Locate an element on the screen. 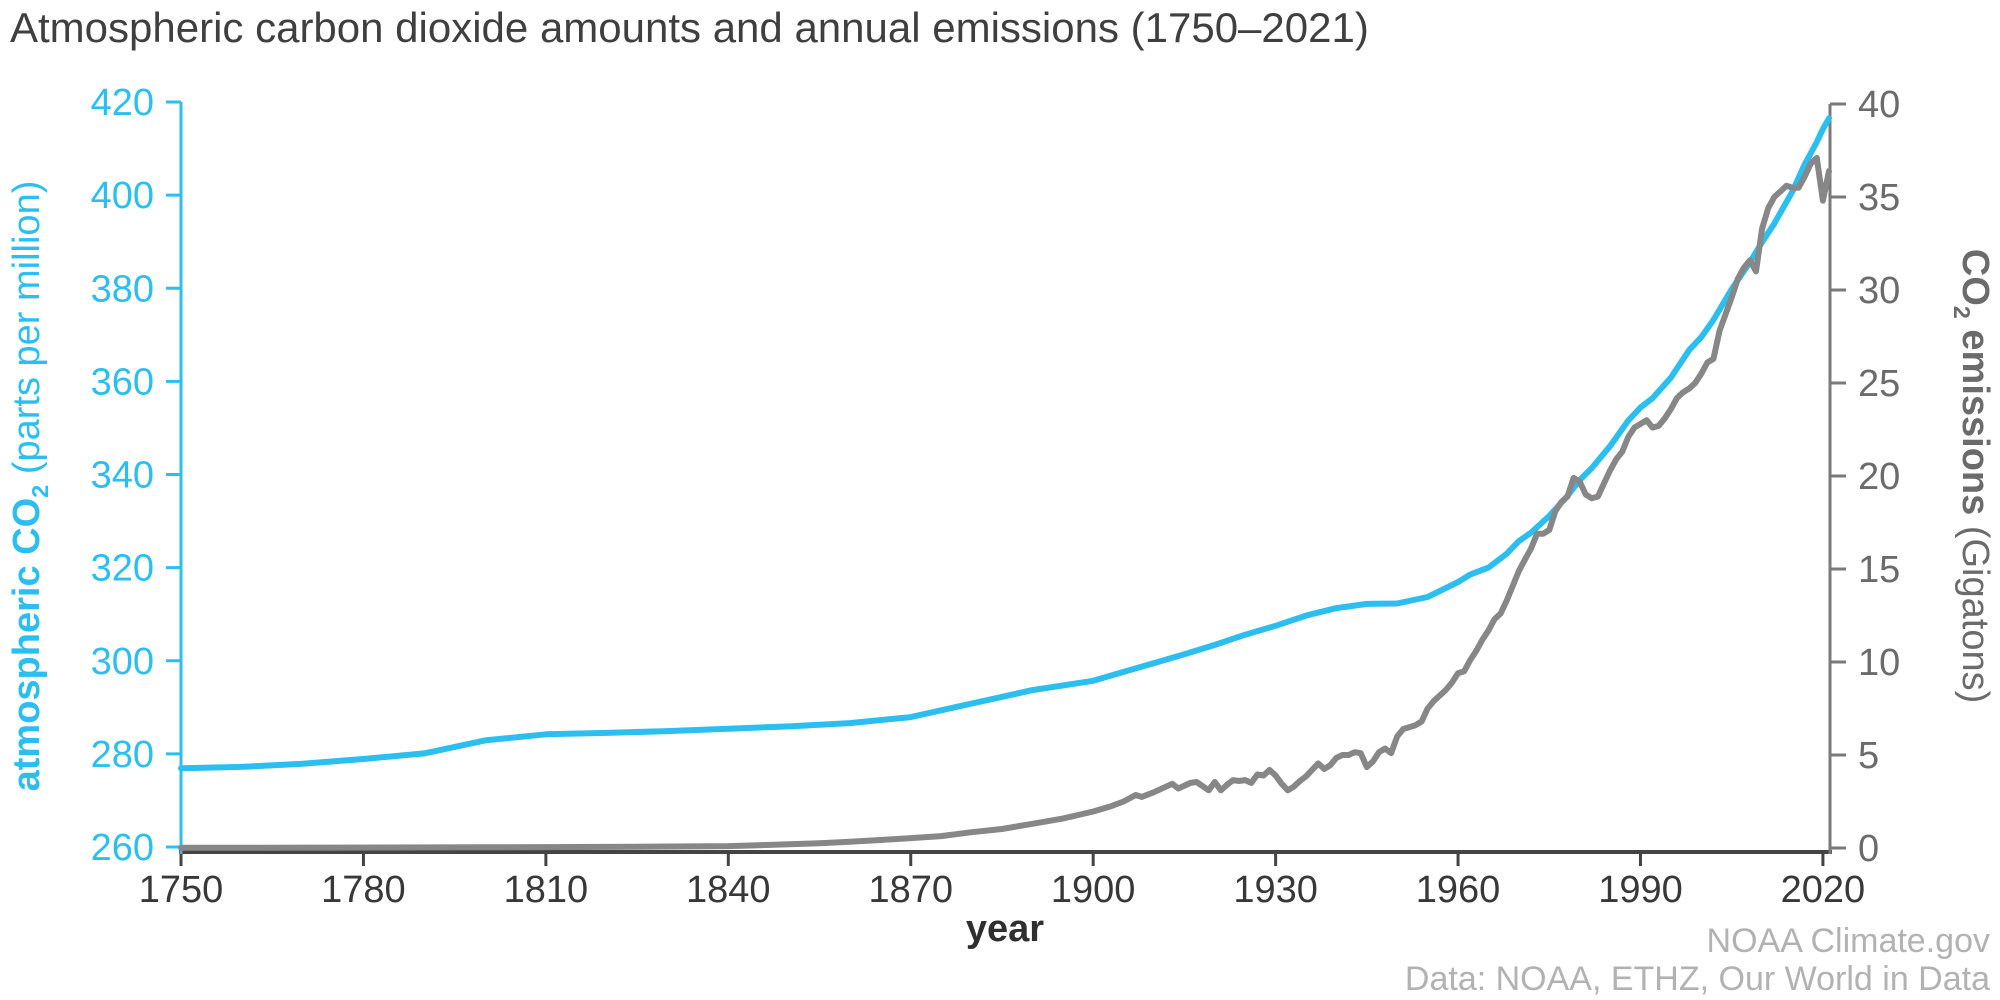  left-axis-tick-label: 400 is located at coordinates (122, 196).